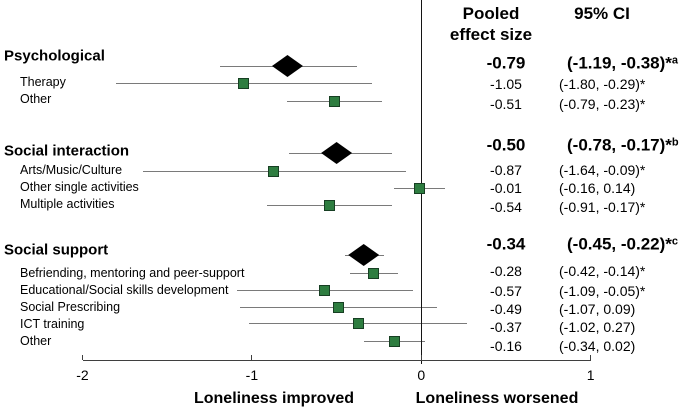 The image size is (690, 411). I want to click on ci-value-text: (-0.91, -0.17)*, so click(602, 207).